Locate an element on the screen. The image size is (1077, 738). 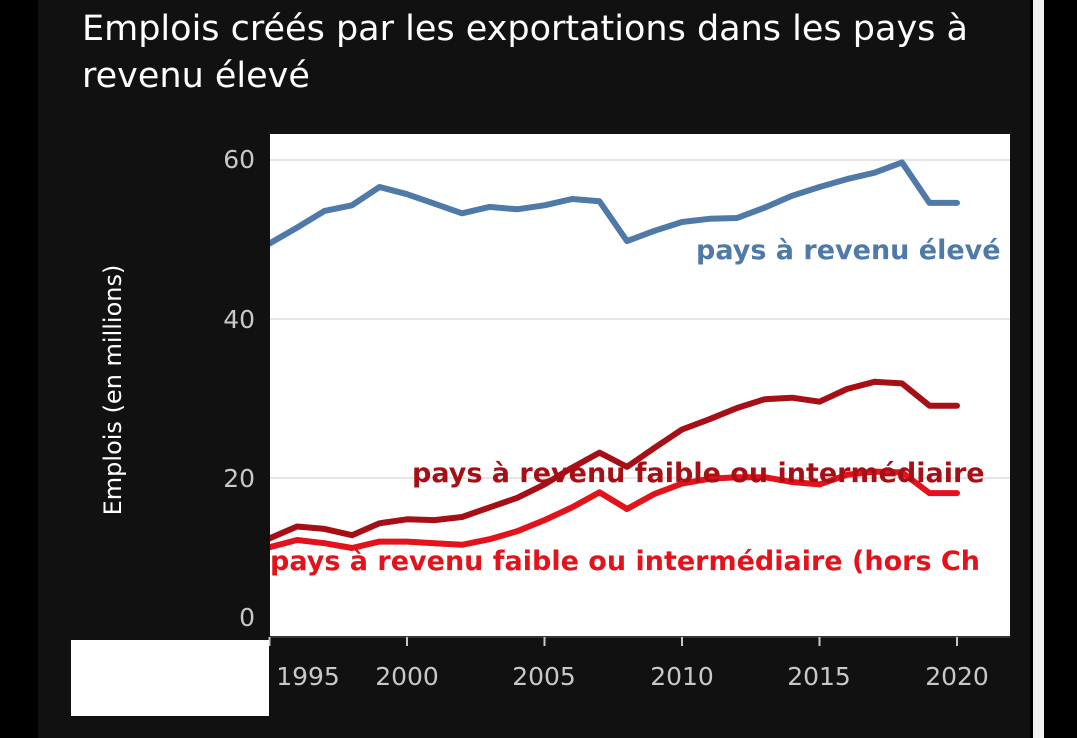
annotation-low-middle-income: pays à revenu faible ou intermédiaire is located at coordinates (698, 473).